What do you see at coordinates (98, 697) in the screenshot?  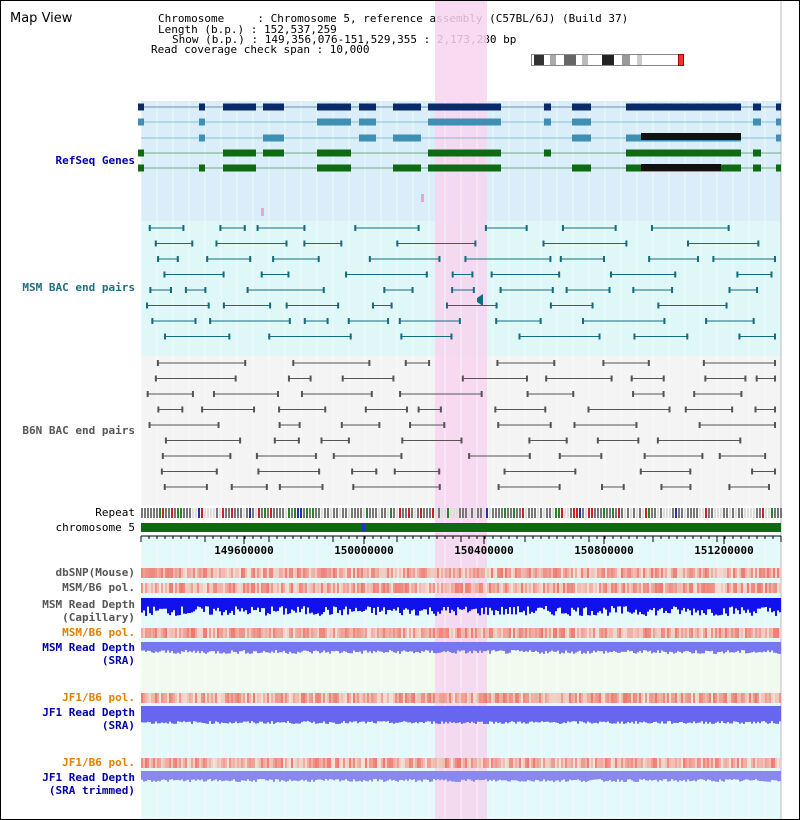 I see `jf1-pol-label: JF1/B6 pol.` at bounding box center [98, 697].